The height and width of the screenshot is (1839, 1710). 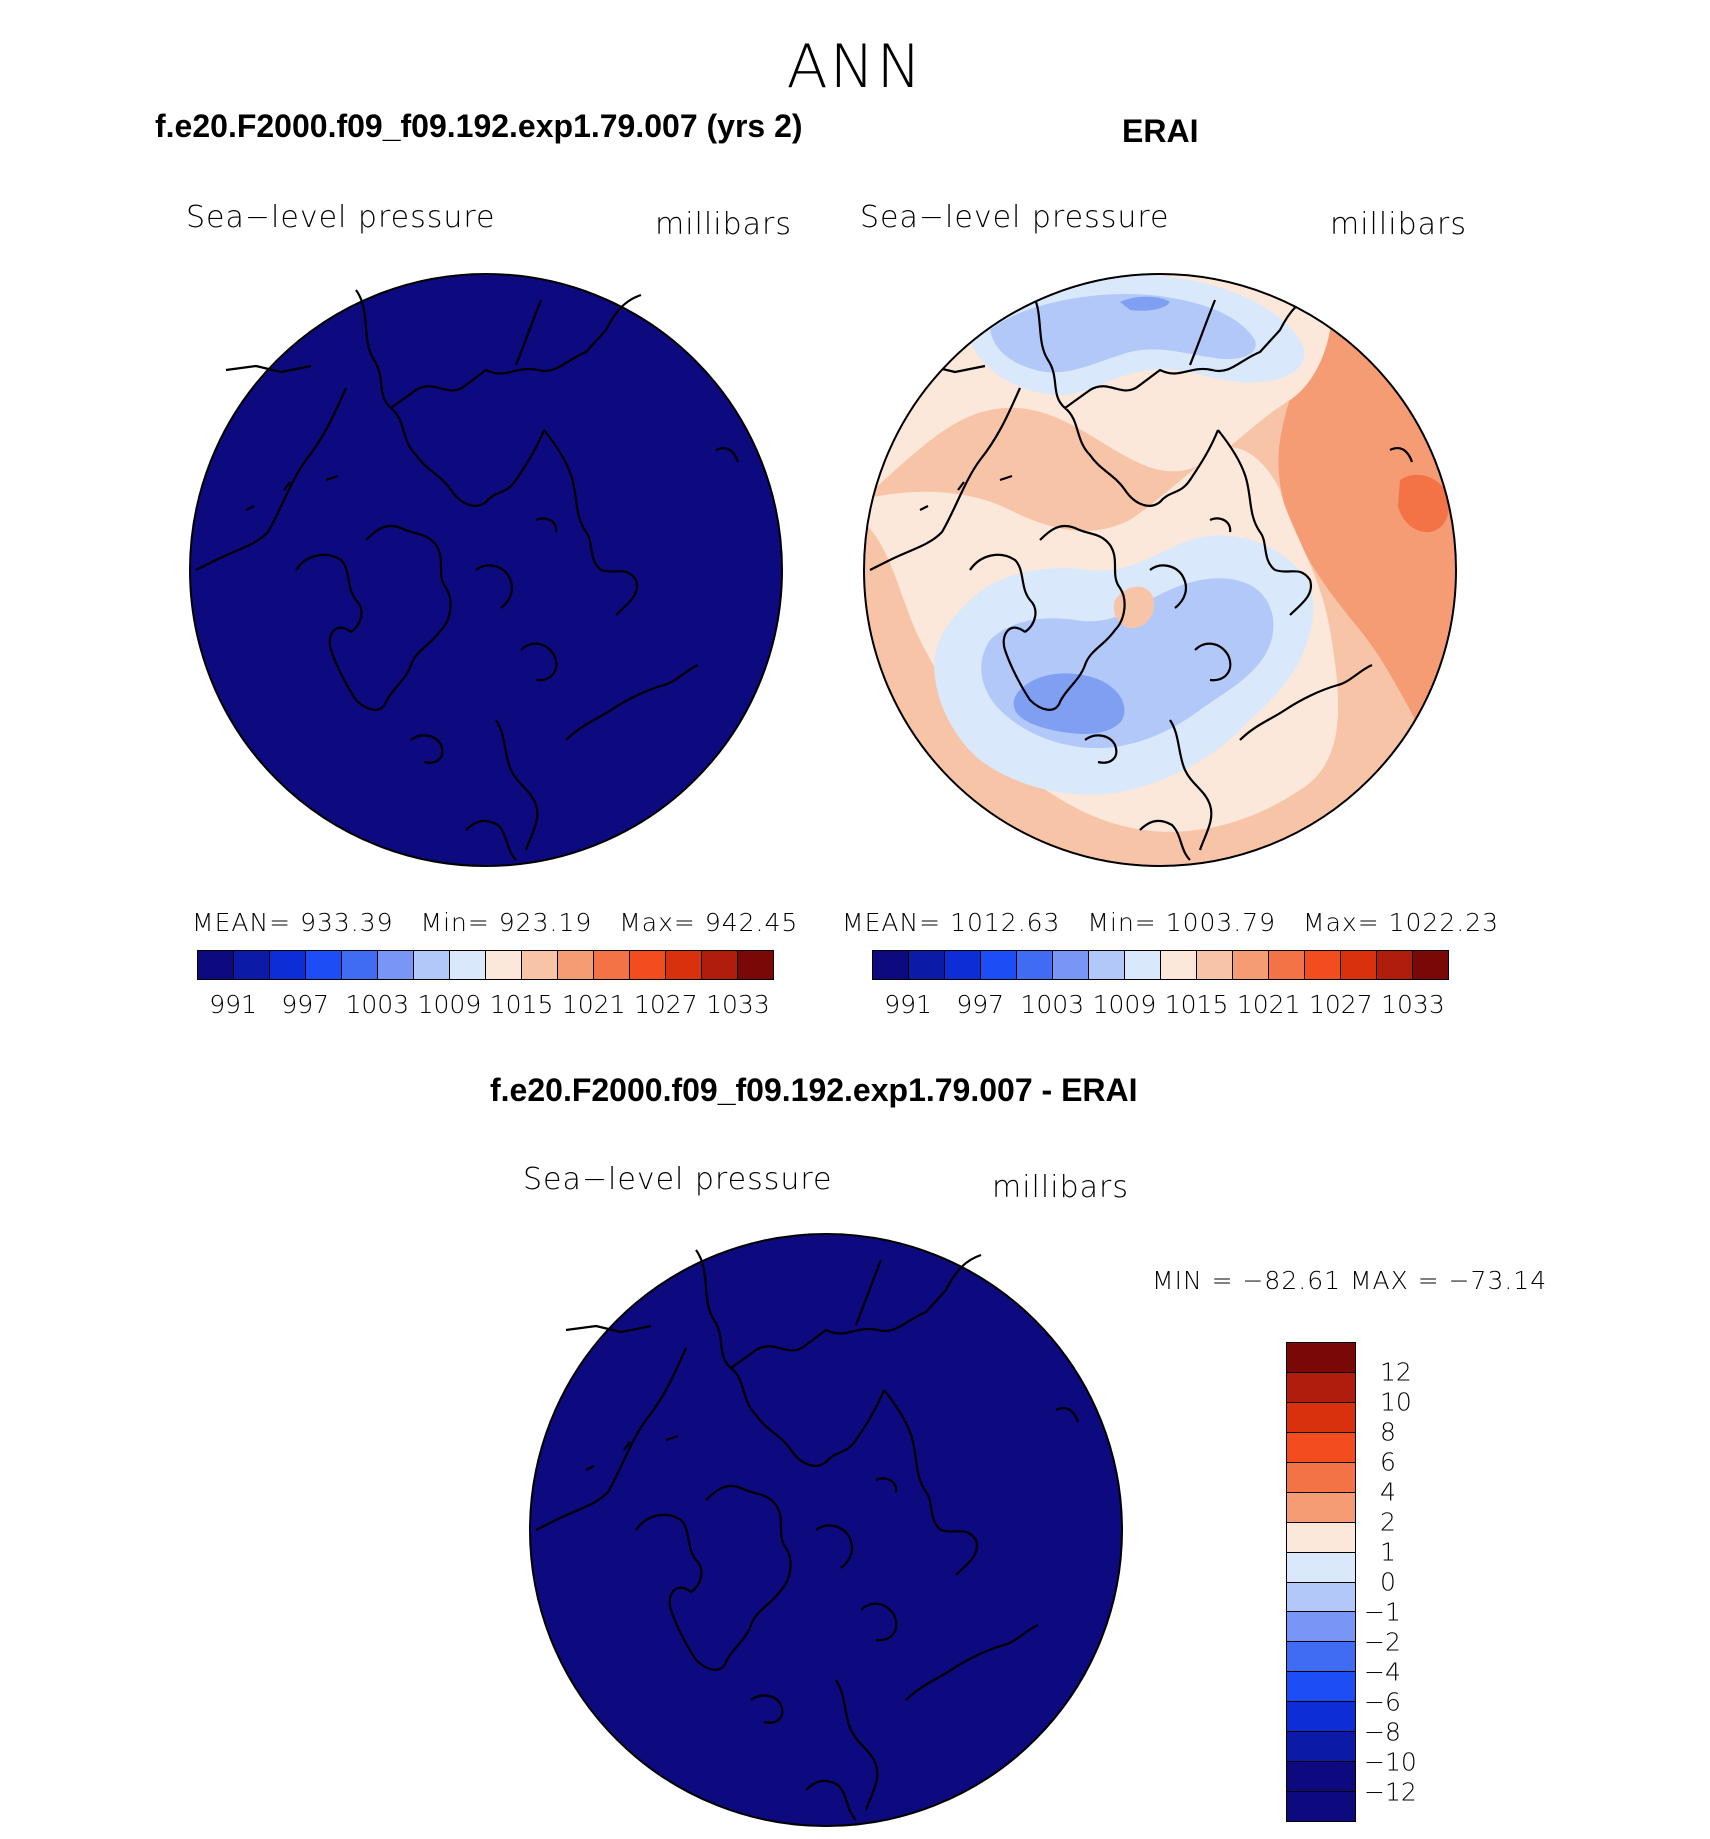 I want to click on diff-colorbar-tick-label: 1, so click(x=1388, y=1552).